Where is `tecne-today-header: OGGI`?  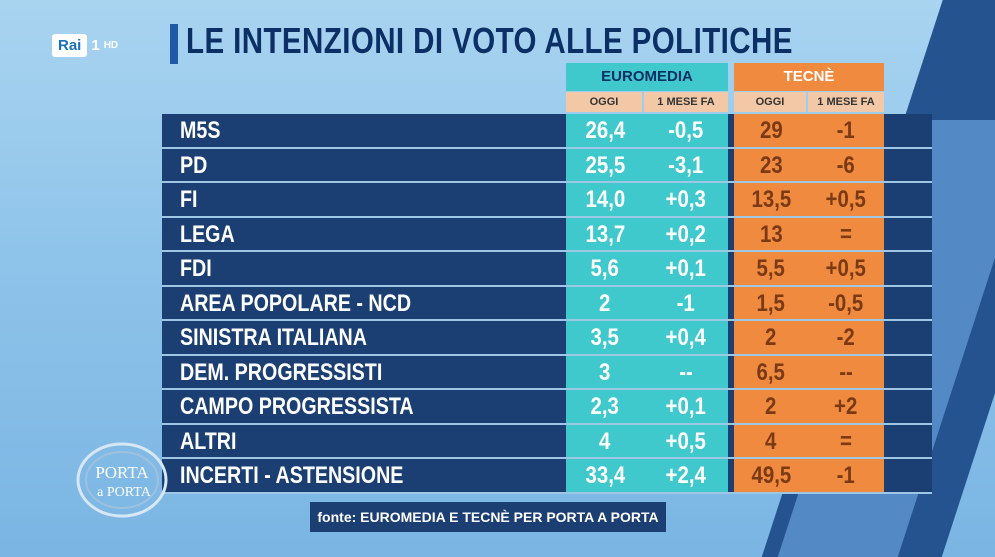 tecne-today-header: OGGI is located at coordinates (770, 102).